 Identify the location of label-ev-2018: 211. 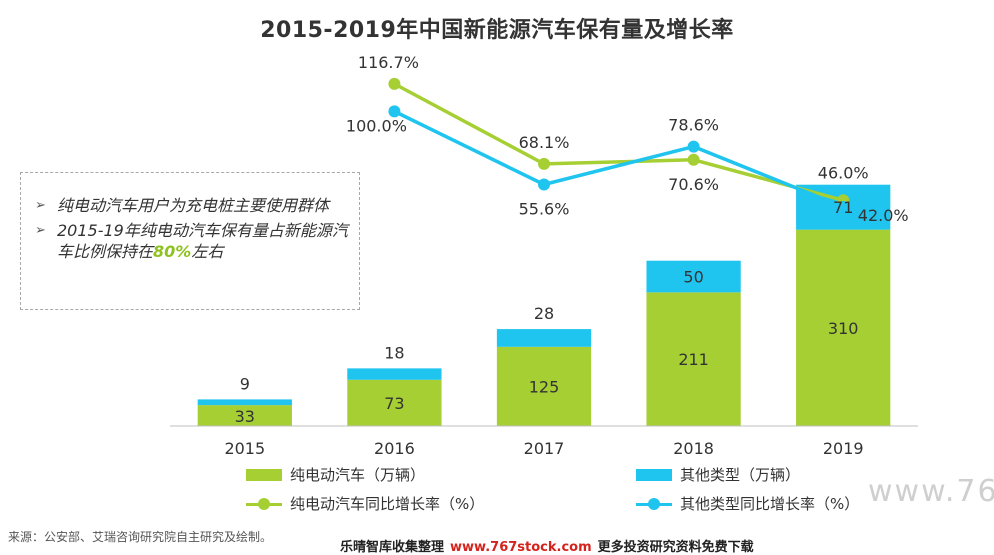
(693, 359).